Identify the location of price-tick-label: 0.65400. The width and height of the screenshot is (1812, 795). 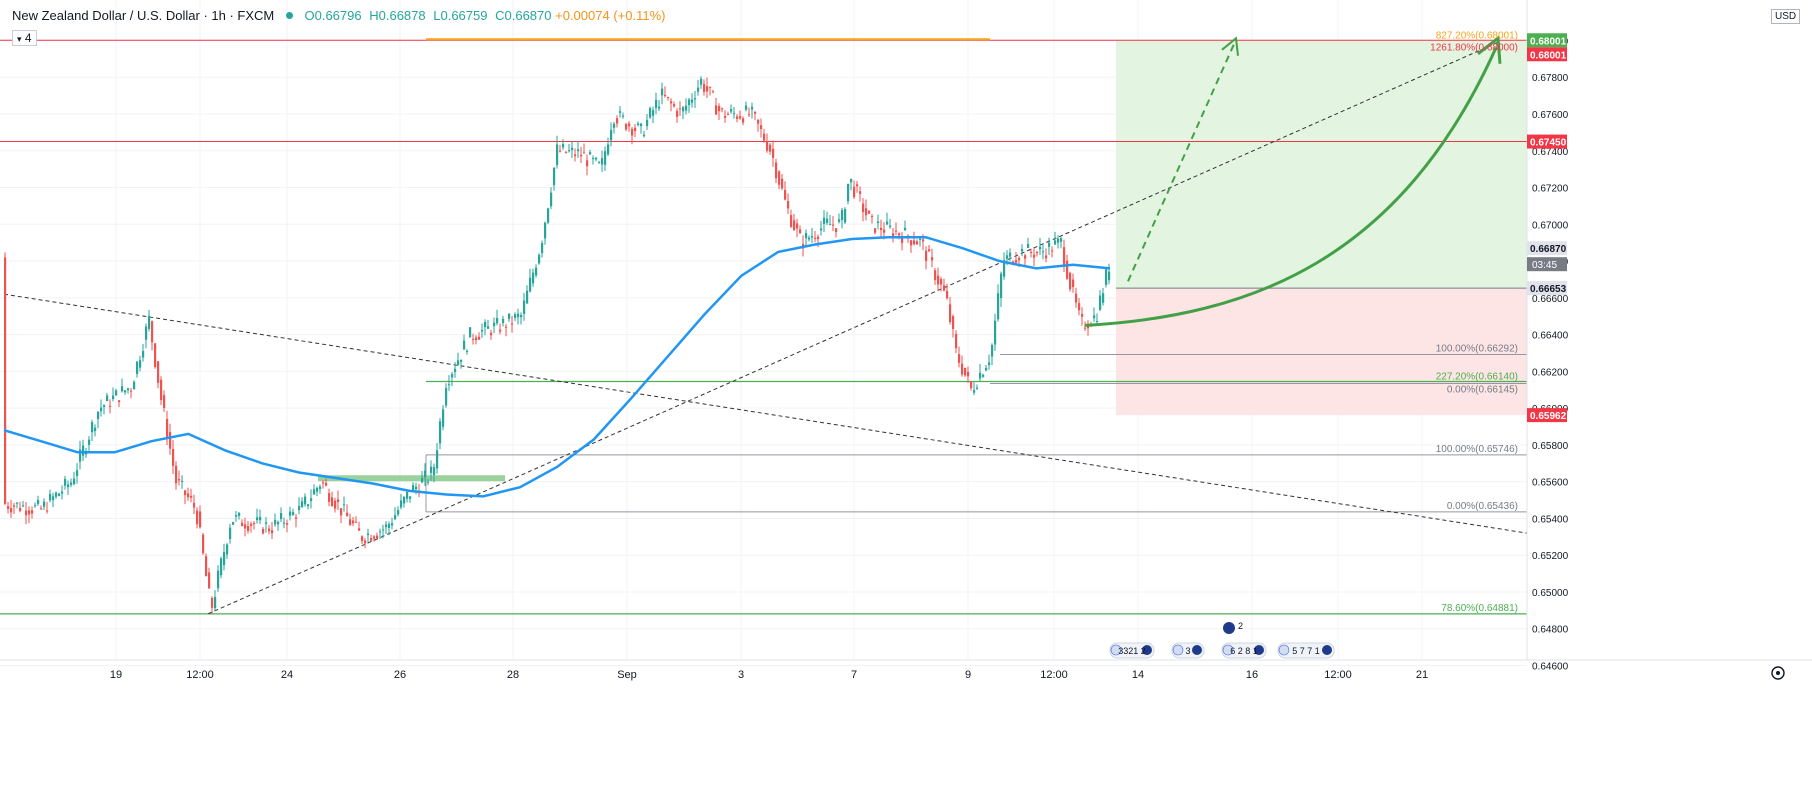
(1550, 519).